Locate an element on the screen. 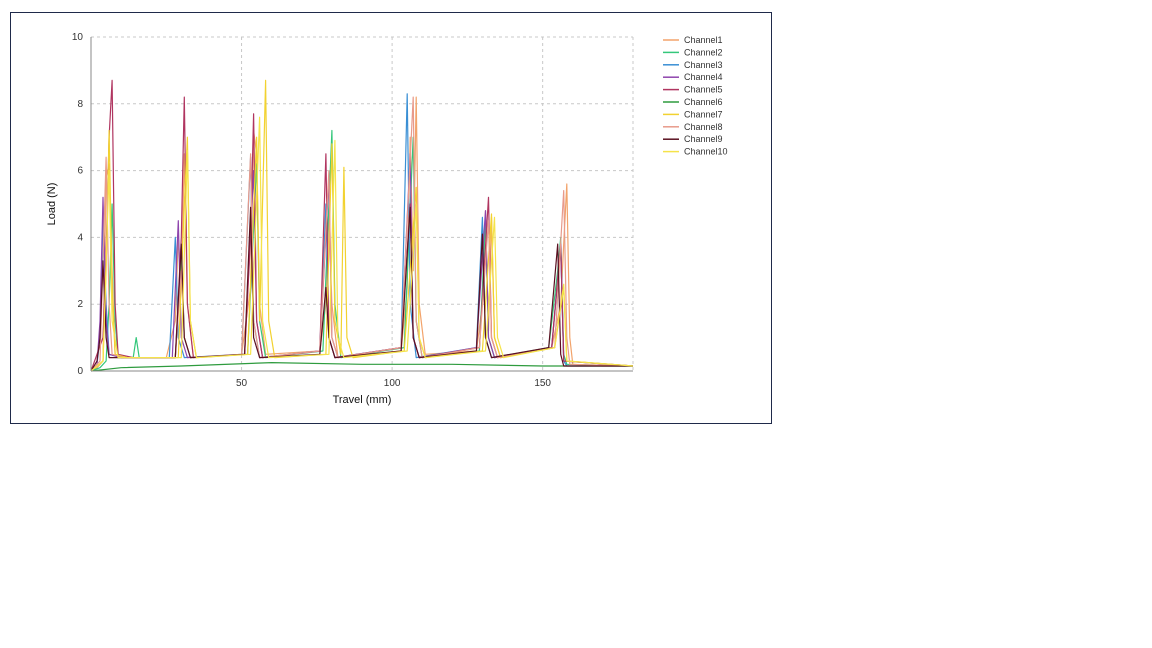 Image resolution: width=1152 pixels, height=648 pixels. x-tick-label: 150 is located at coordinates (542, 383).